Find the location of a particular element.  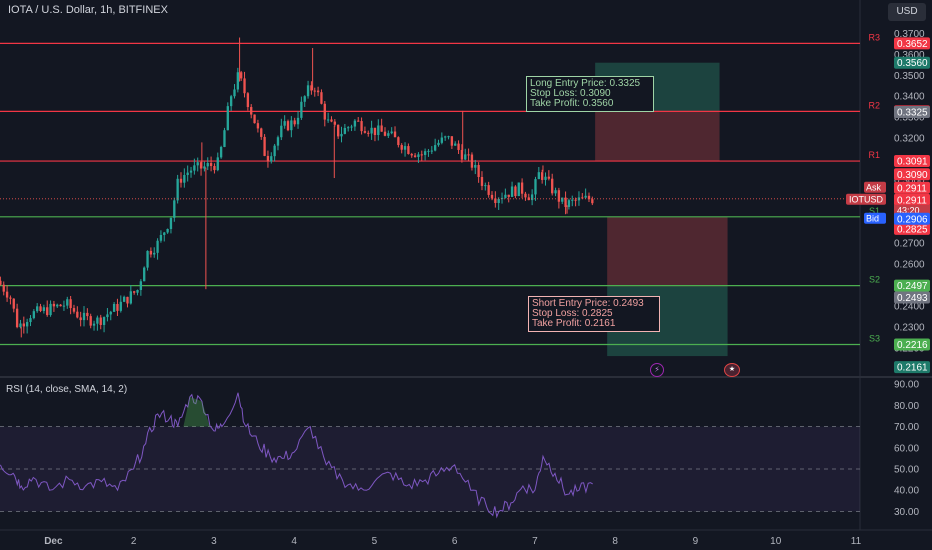

x-tick-label: 9 is located at coordinates (696, 541).